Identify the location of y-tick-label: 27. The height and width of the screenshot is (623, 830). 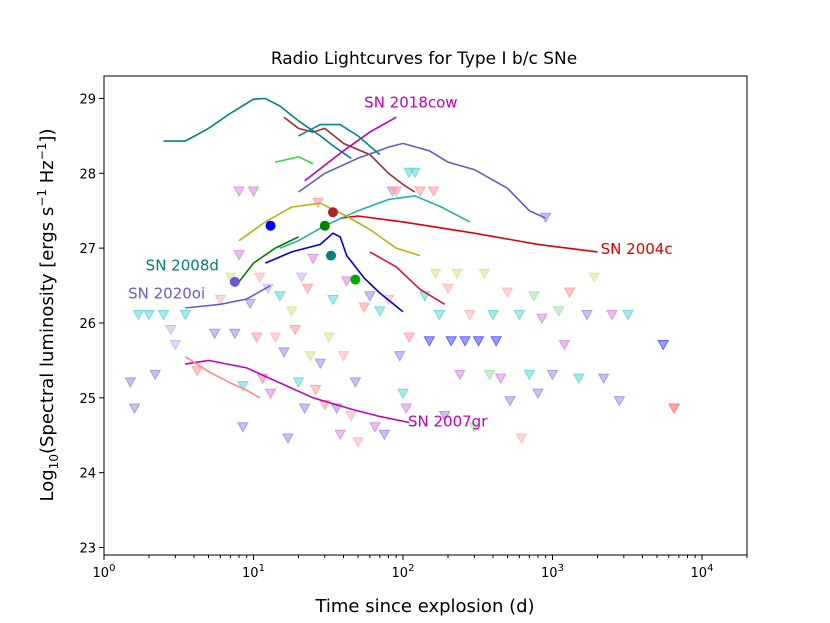
(87, 249).